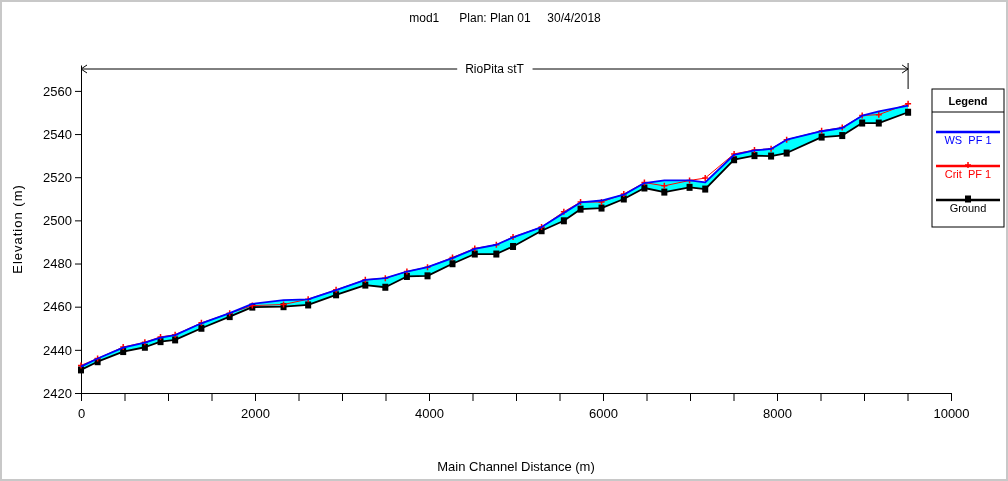 The height and width of the screenshot is (481, 1008). I want to click on x-tick-label: 0, so click(81, 414).